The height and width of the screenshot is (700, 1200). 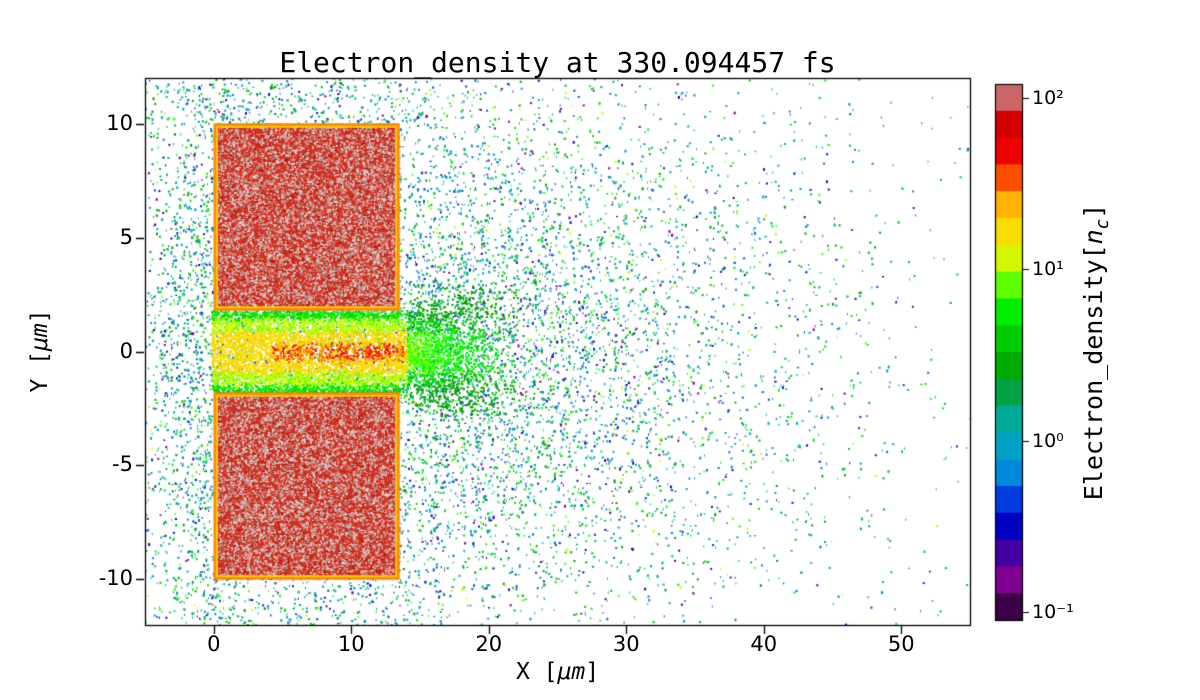 What do you see at coordinates (626, 644) in the screenshot?
I see `x-tick-label: 30` at bounding box center [626, 644].